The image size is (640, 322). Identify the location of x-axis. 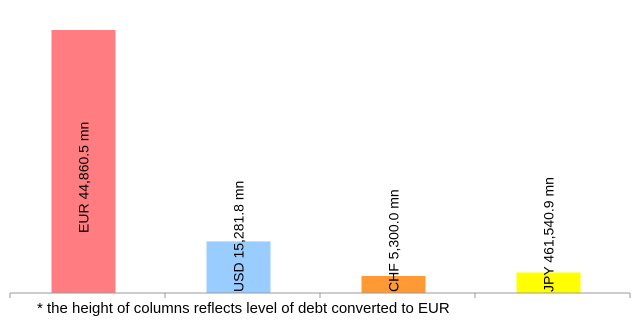
(320, 295).